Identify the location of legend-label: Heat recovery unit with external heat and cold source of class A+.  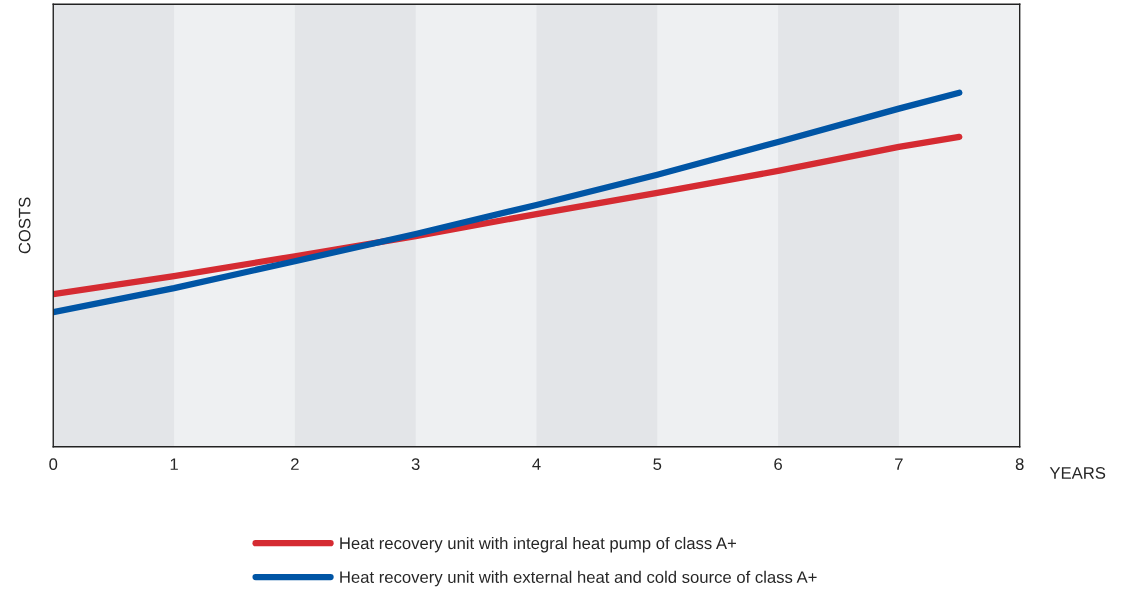
(578, 578).